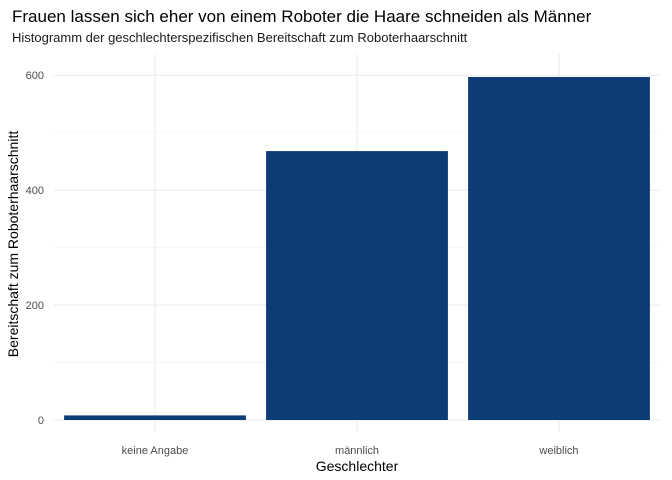  What do you see at coordinates (35, 76) in the screenshot?
I see `y-tick-label: 600` at bounding box center [35, 76].